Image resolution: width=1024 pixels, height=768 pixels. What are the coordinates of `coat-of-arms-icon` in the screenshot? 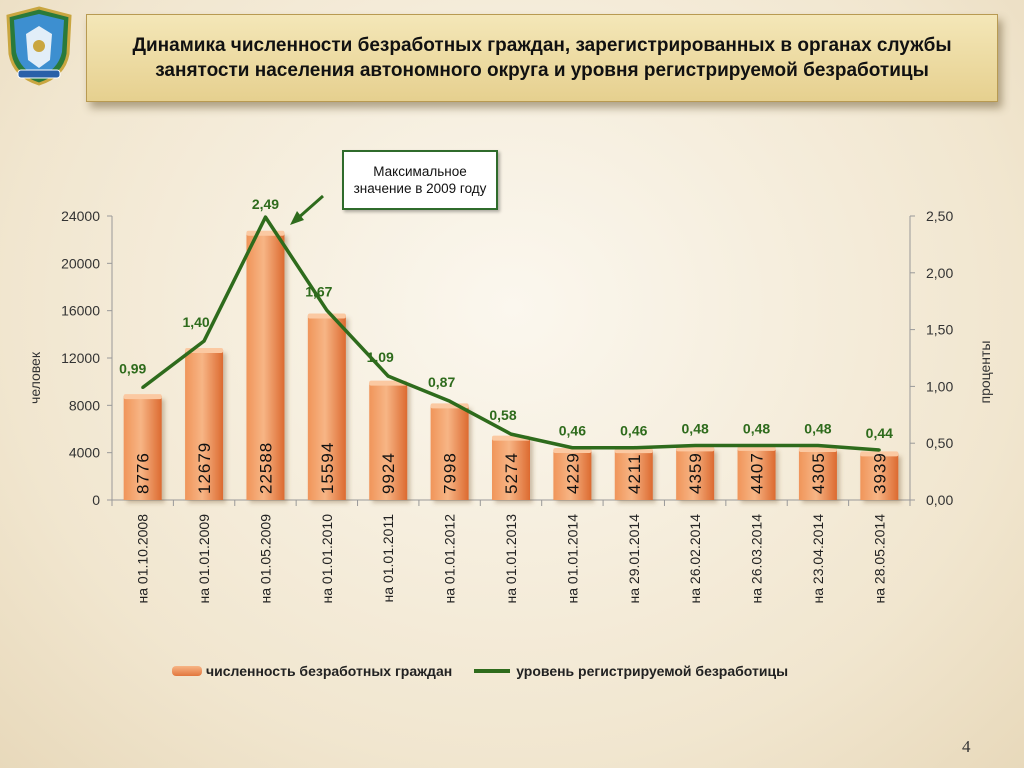 It's located at (39, 46).